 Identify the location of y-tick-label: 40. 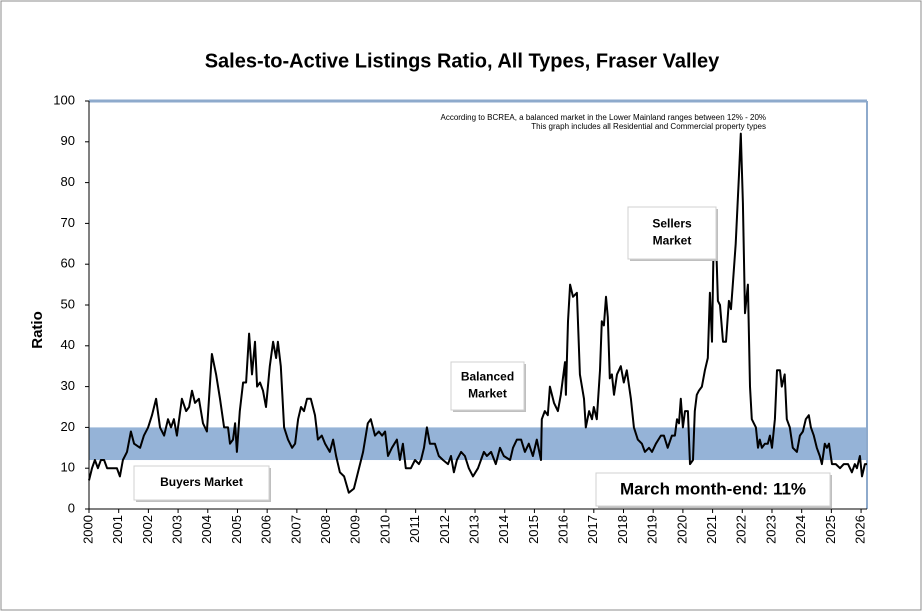
(68, 344).